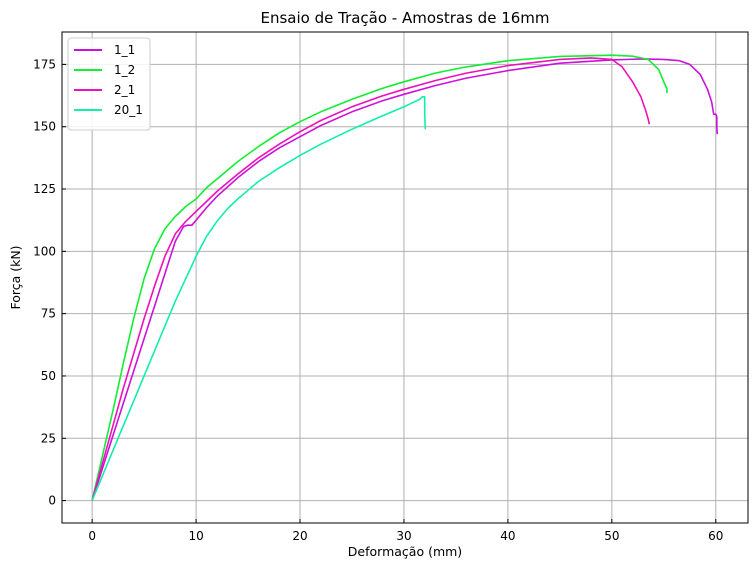  Describe the element at coordinates (52, 501) in the screenshot. I see `y-tick-label-0: 0` at that location.